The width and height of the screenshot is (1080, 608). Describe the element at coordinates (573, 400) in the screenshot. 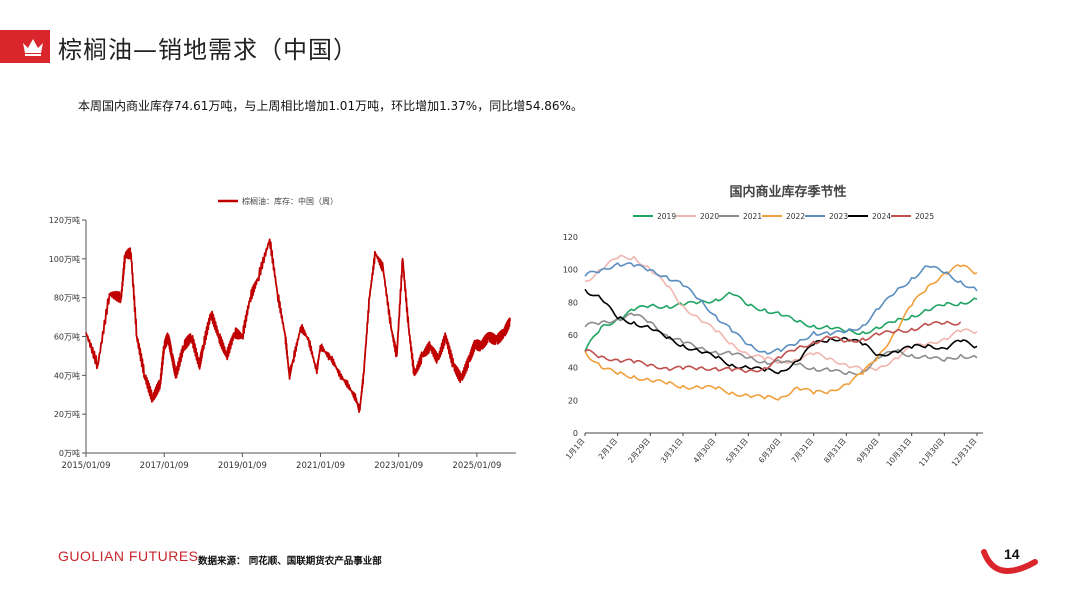

I see `y-tick-label: 20` at that location.